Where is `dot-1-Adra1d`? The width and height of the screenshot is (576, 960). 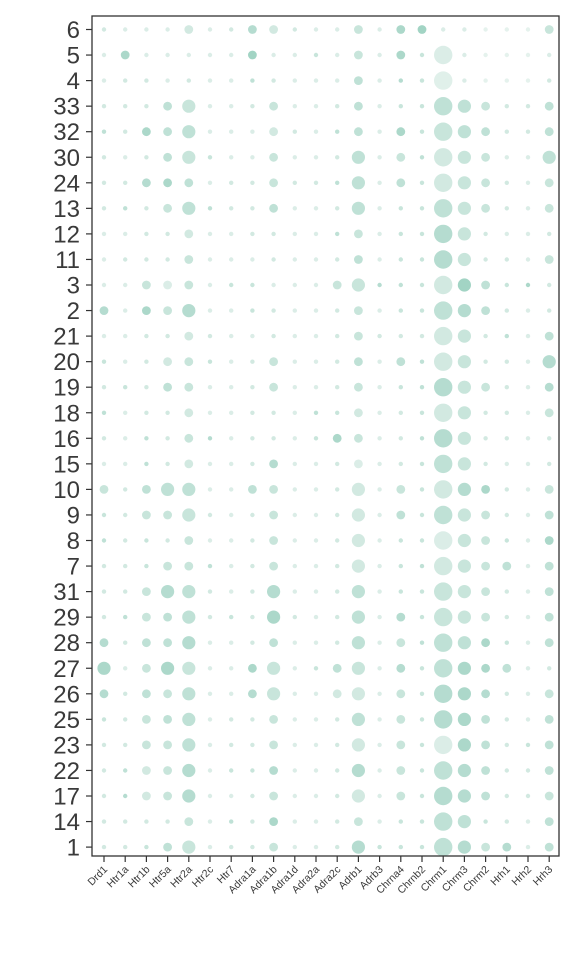 dot-1-Adra1d is located at coordinates (294, 847).